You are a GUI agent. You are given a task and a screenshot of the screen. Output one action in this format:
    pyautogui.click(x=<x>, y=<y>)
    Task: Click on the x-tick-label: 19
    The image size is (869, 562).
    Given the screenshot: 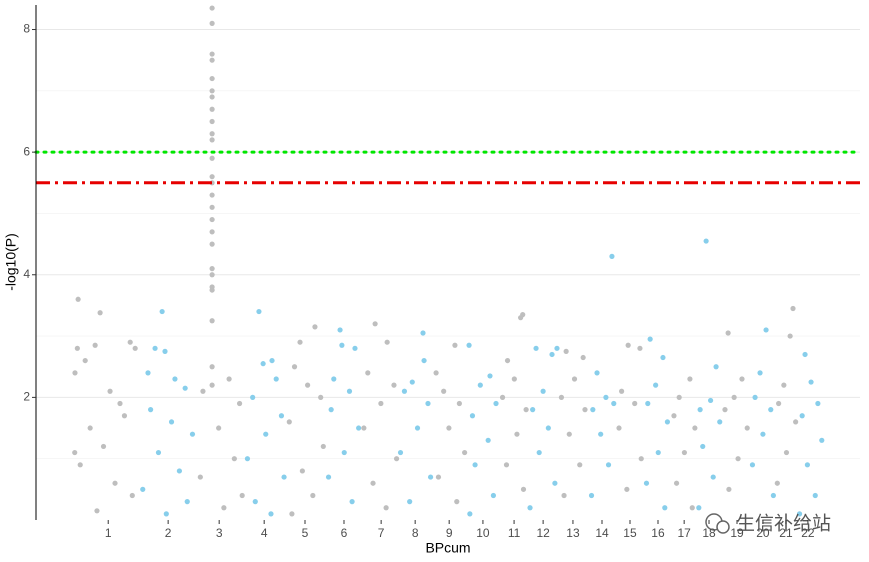 What is the action you would take?
    pyautogui.click(x=737, y=533)
    